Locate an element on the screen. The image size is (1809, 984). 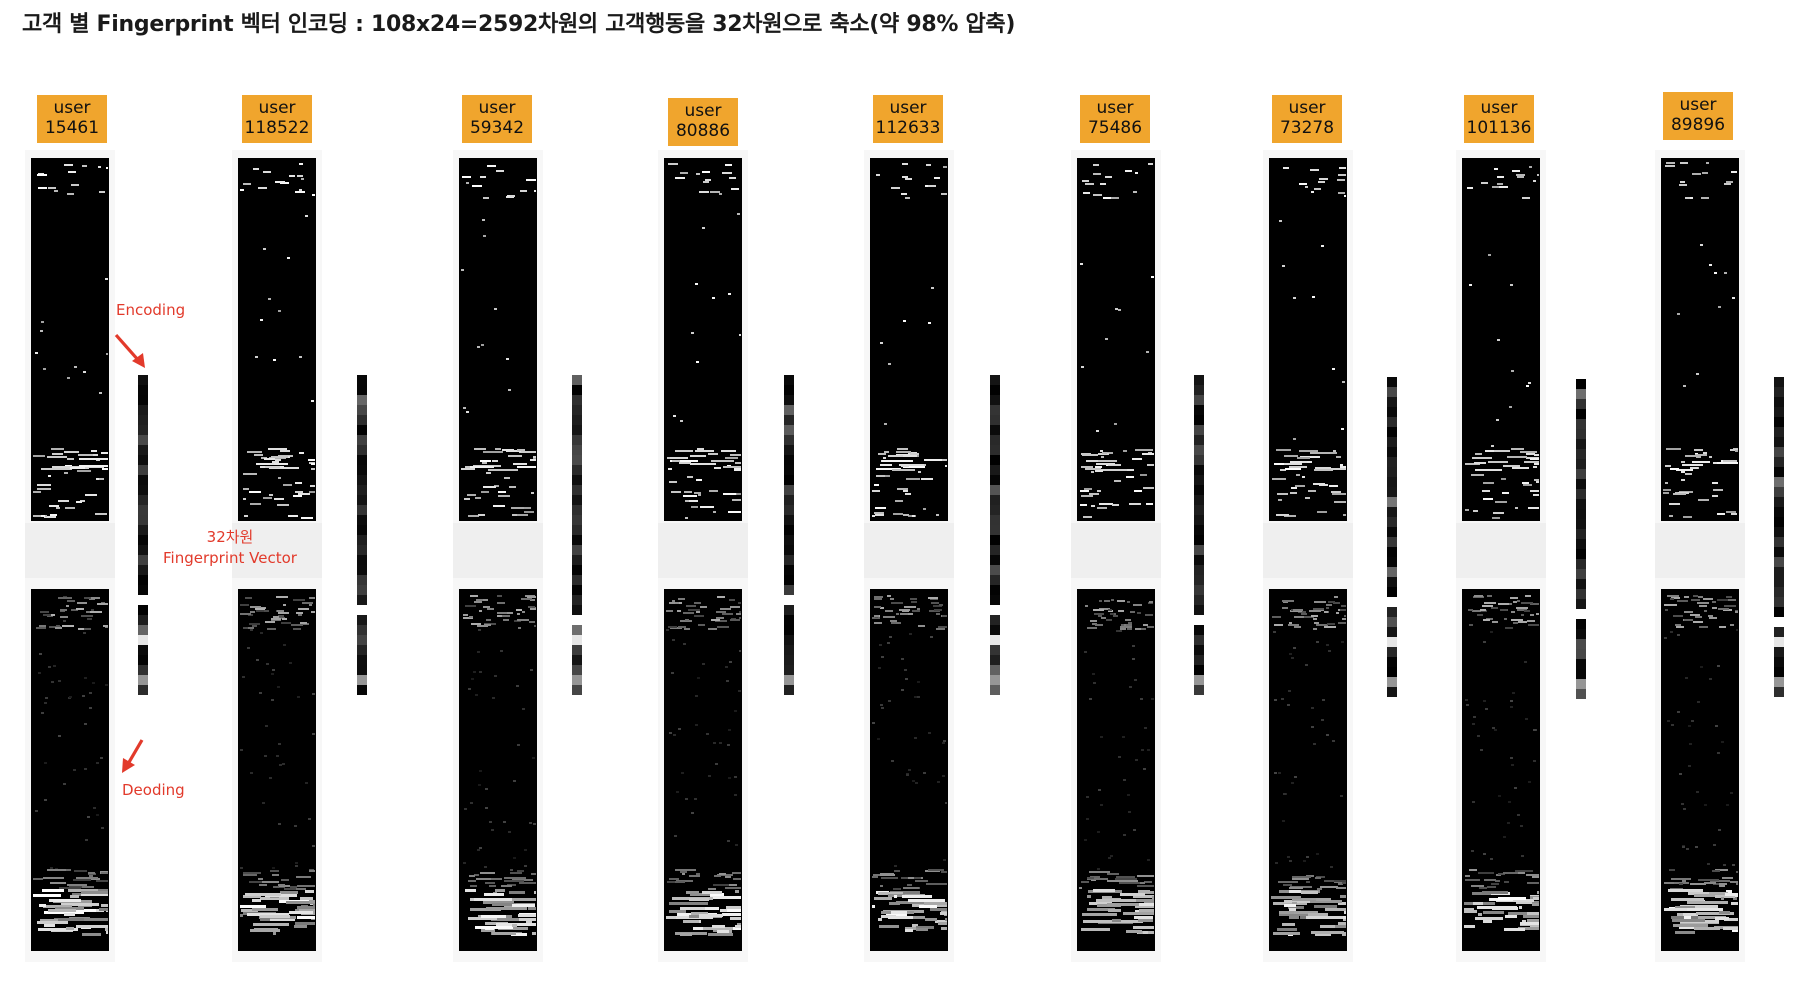
encoding-label: Encoding is located at coordinates (151, 310).